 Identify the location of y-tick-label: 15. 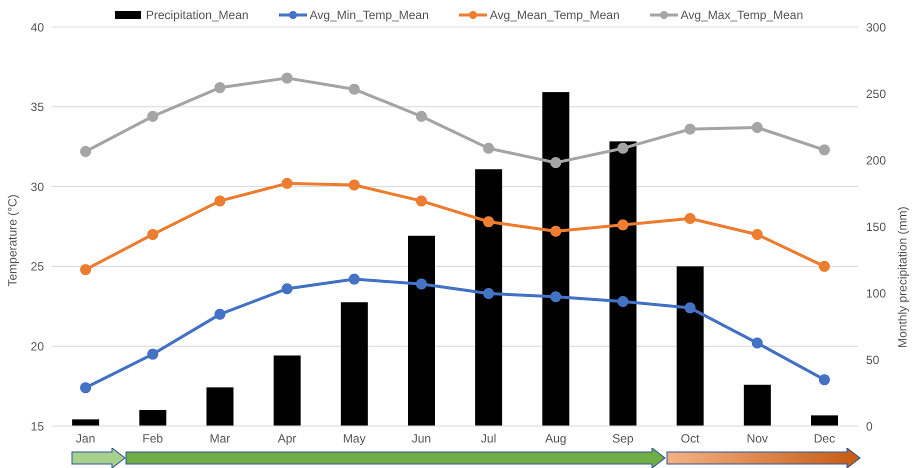
(37, 426).